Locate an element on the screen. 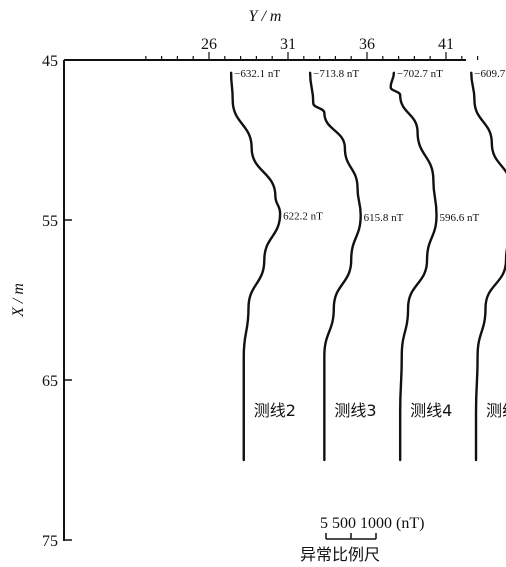 This screenshot has width=506, height=567. series-name-label: 测线3 is located at coordinates (355, 410).